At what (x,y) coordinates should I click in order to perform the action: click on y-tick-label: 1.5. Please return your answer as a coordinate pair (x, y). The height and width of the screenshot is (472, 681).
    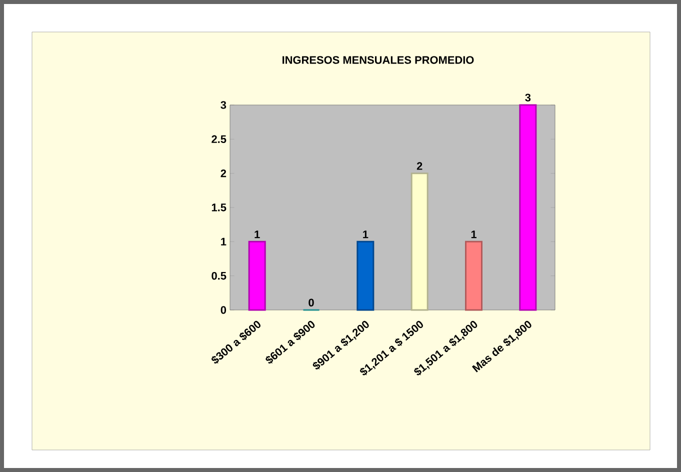
    Looking at the image, I should click on (219, 208).